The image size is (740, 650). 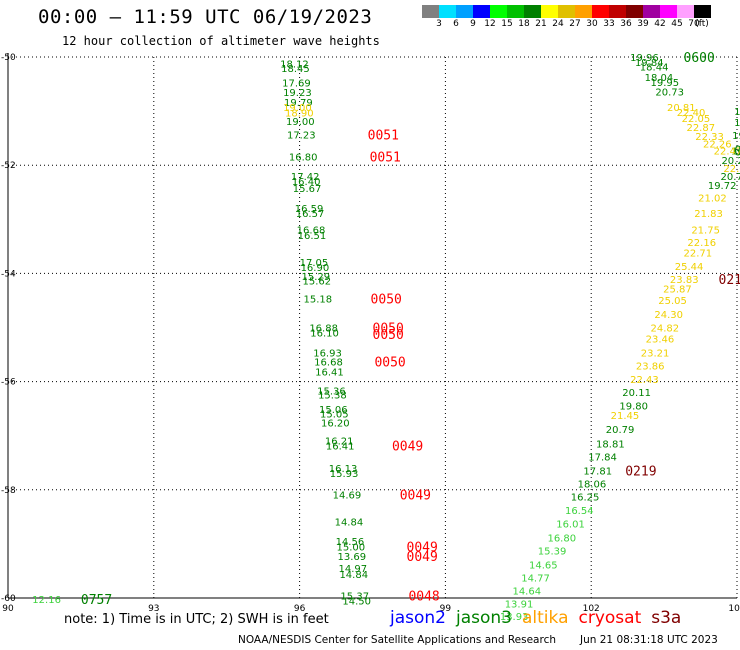 What do you see at coordinates (349, 523) in the screenshot?
I see `wave-height-value: 14.84` at bounding box center [349, 523].